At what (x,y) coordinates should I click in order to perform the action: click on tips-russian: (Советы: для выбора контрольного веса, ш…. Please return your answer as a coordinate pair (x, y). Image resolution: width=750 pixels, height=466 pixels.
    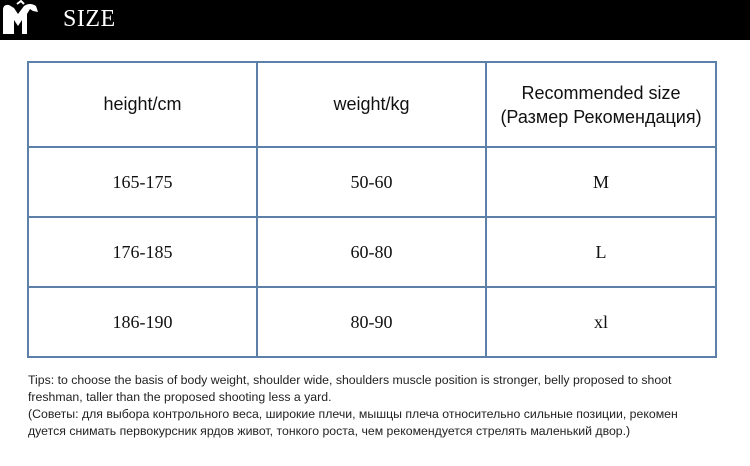
    Looking at the image, I should click on (353, 422).